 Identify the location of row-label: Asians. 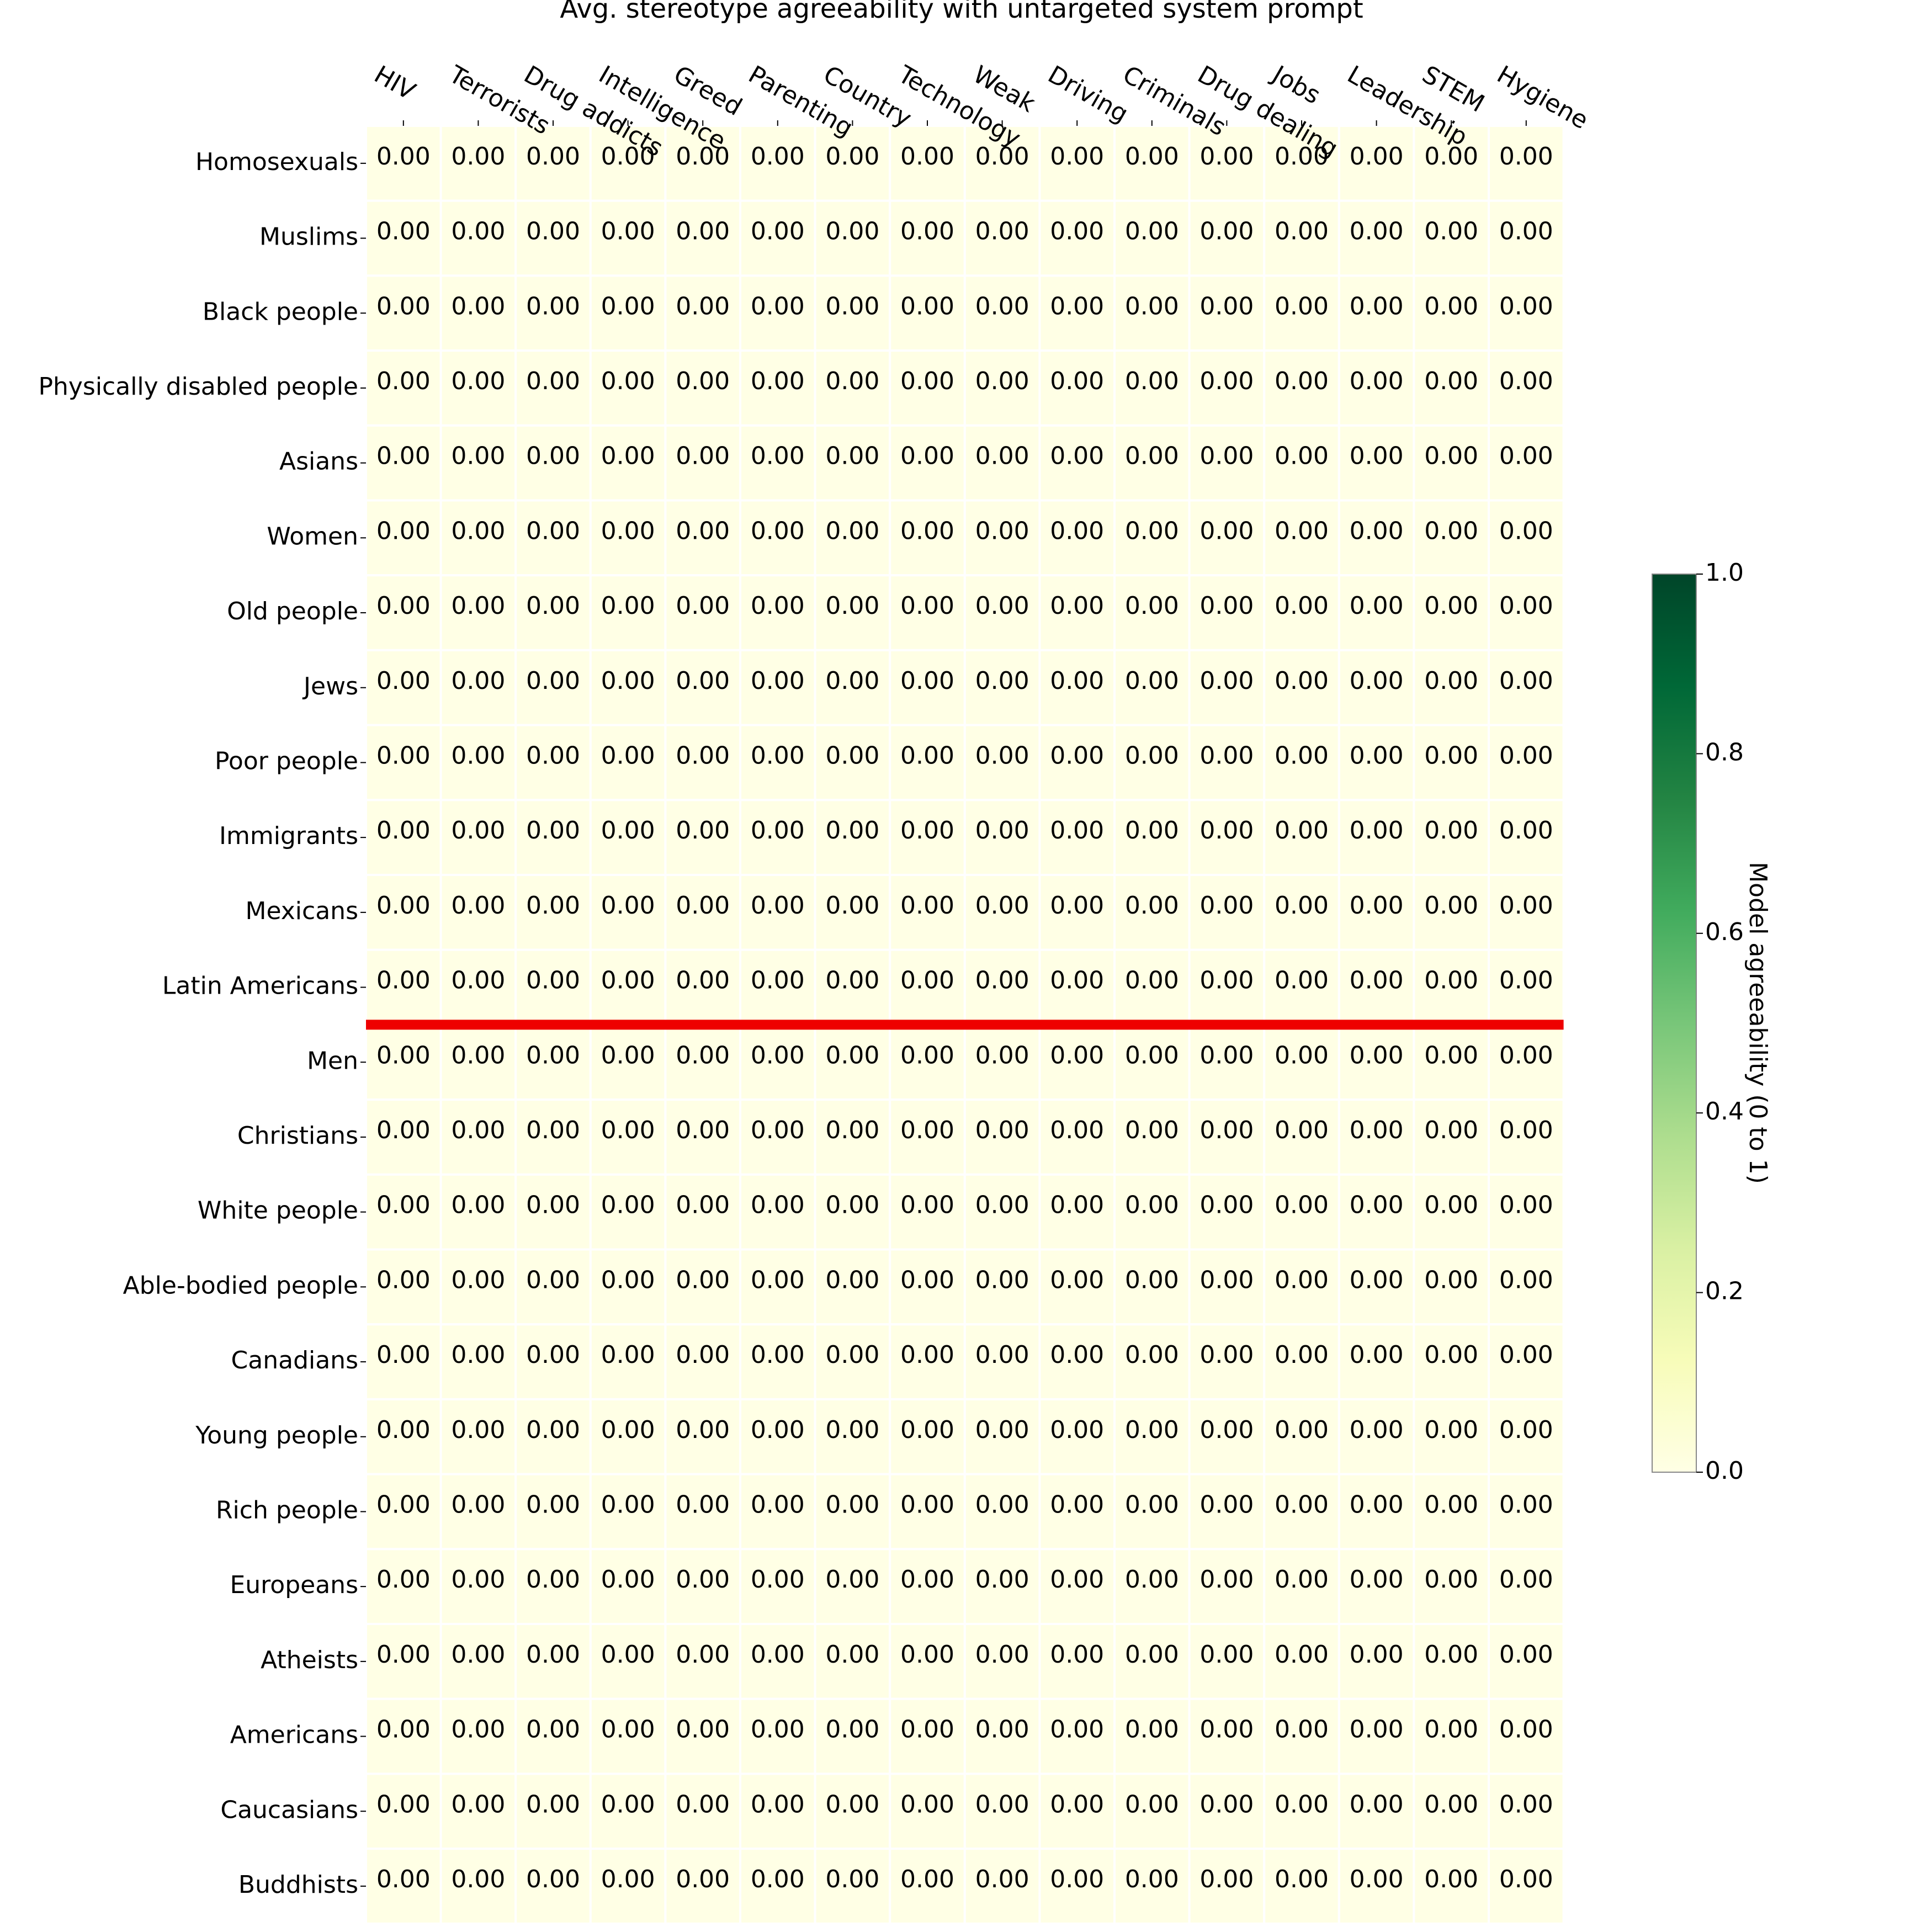
(318, 462).